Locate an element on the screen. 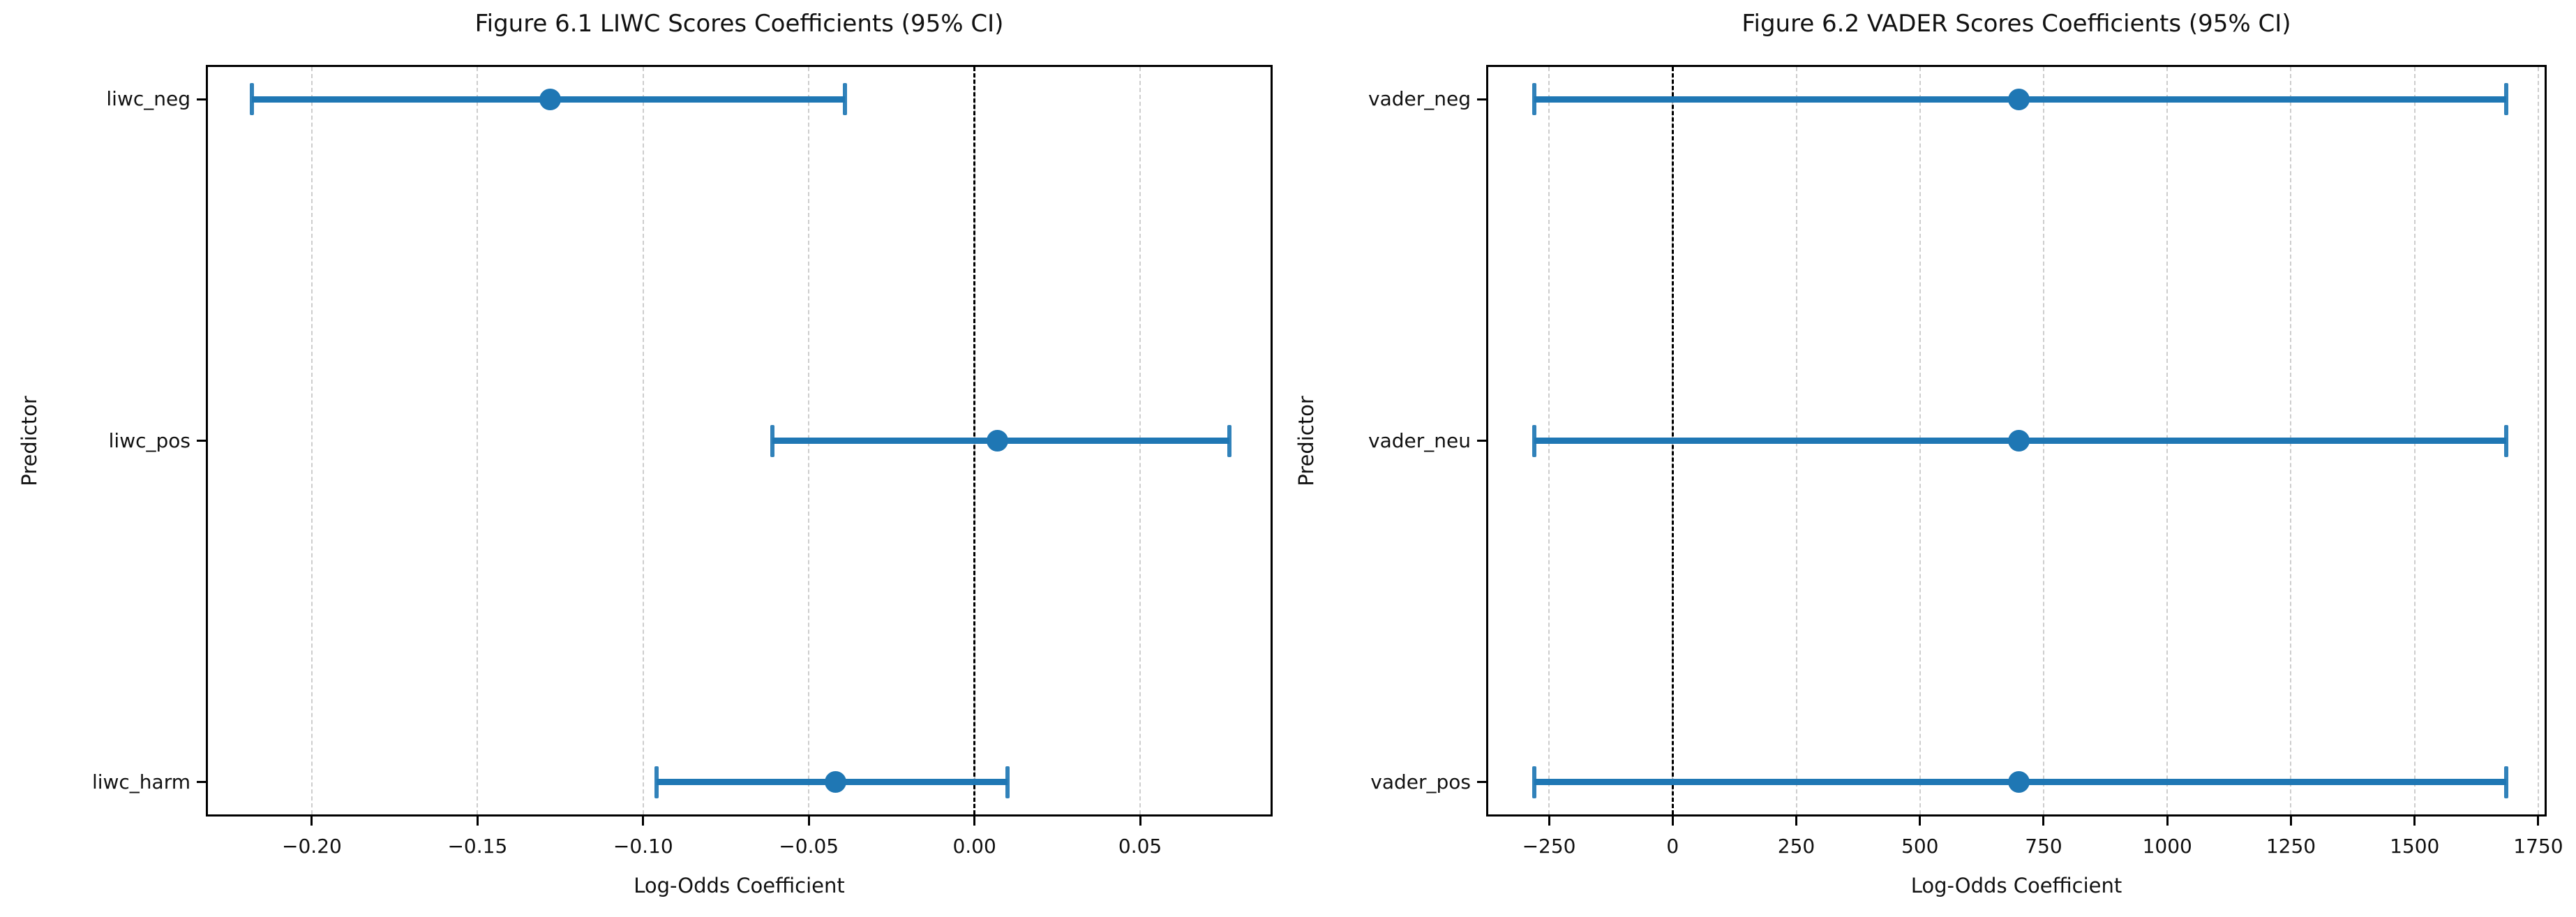  x-tick-label-liwc-4: 0.00 is located at coordinates (974, 846).